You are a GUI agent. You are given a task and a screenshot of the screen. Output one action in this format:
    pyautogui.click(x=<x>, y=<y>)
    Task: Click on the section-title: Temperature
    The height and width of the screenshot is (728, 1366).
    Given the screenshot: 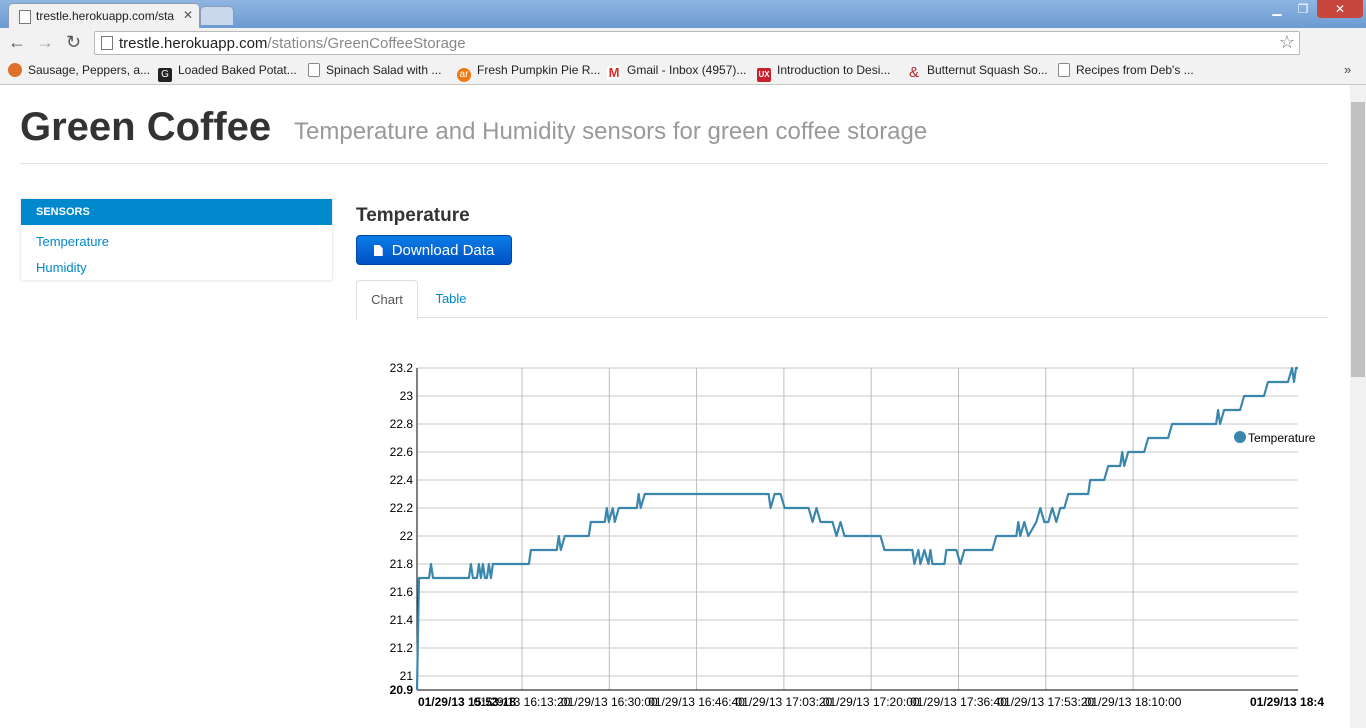 What is the action you would take?
    pyautogui.click(x=413, y=215)
    